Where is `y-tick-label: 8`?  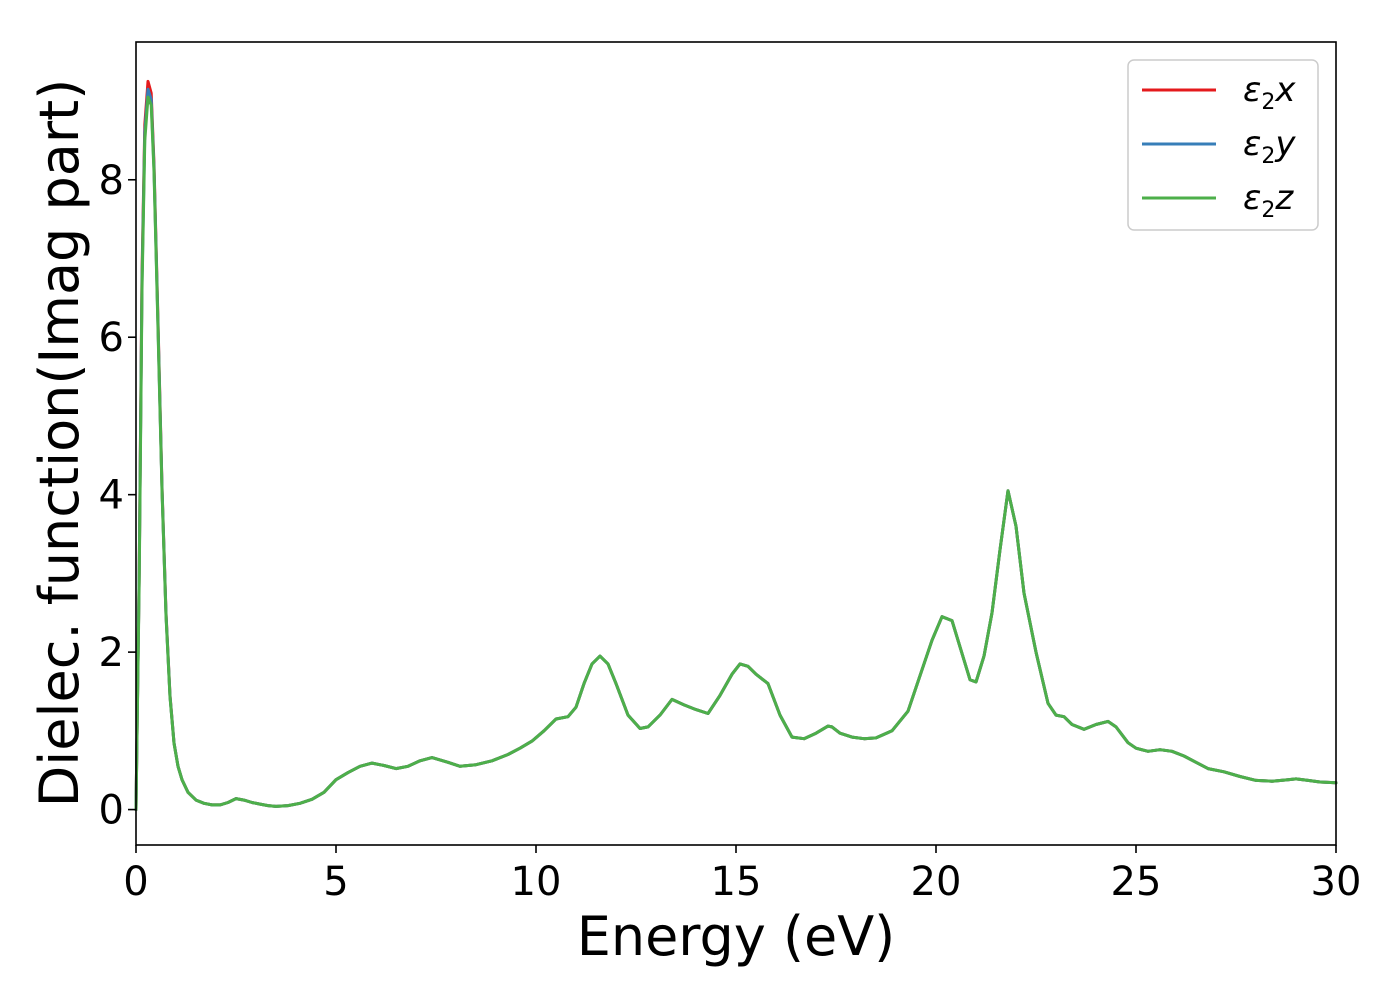
y-tick-label: 8 is located at coordinates (111, 181).